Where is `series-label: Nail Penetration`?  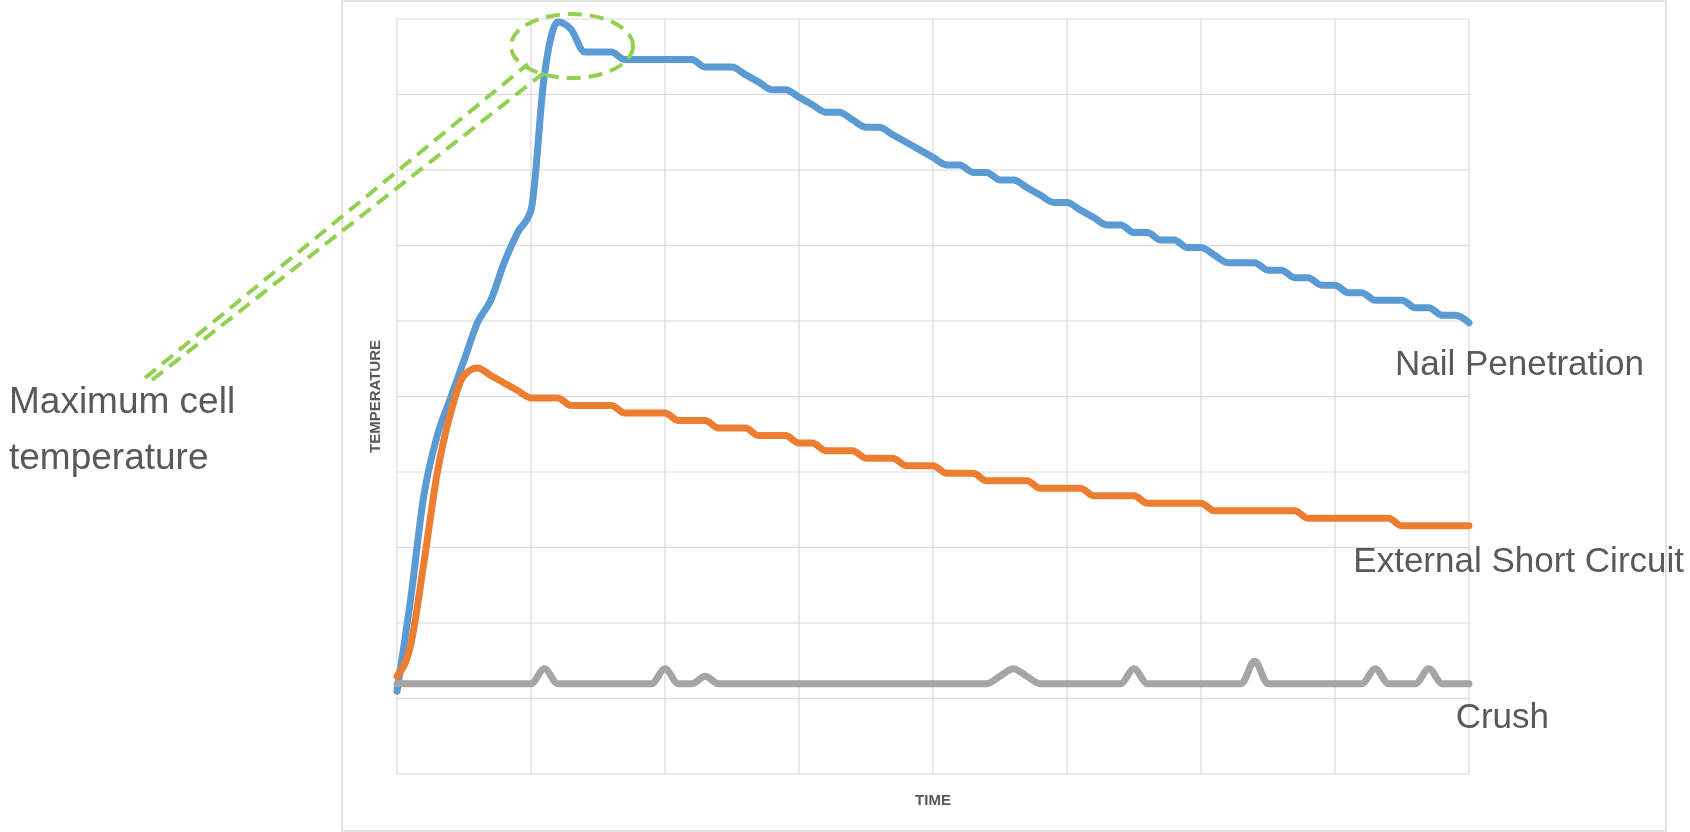 series-label: Nail Penetration is located at coordinates (1519, 363).